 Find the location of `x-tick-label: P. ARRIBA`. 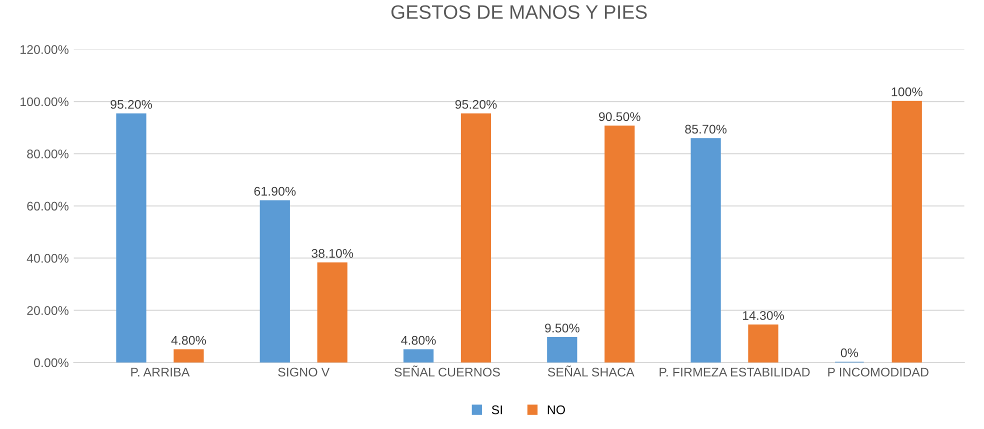

x-tick-label: P. ARRIBA is located at coordinates (160, 372).